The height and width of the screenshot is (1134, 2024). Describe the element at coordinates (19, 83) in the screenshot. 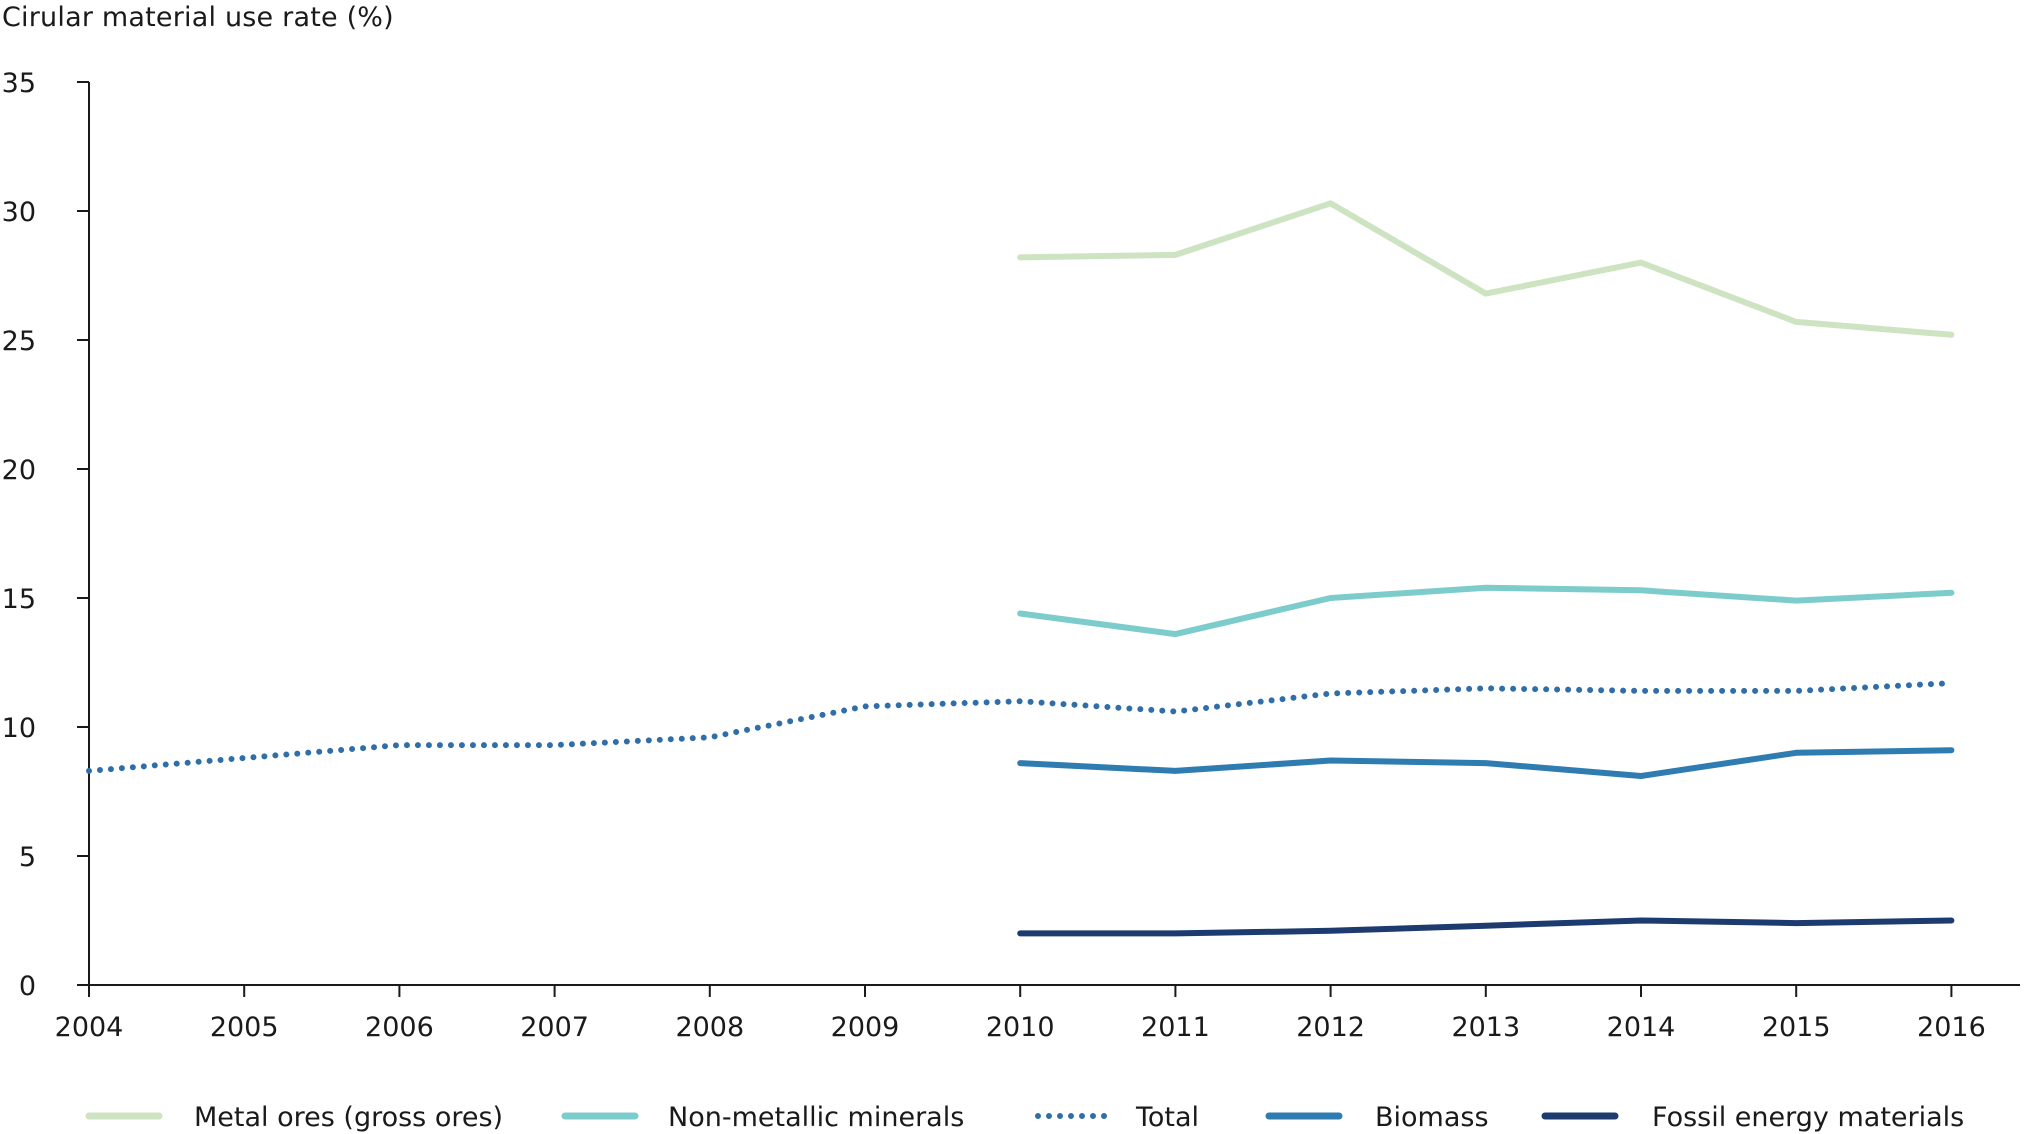

I see `y-tick-label: 35` at that location.